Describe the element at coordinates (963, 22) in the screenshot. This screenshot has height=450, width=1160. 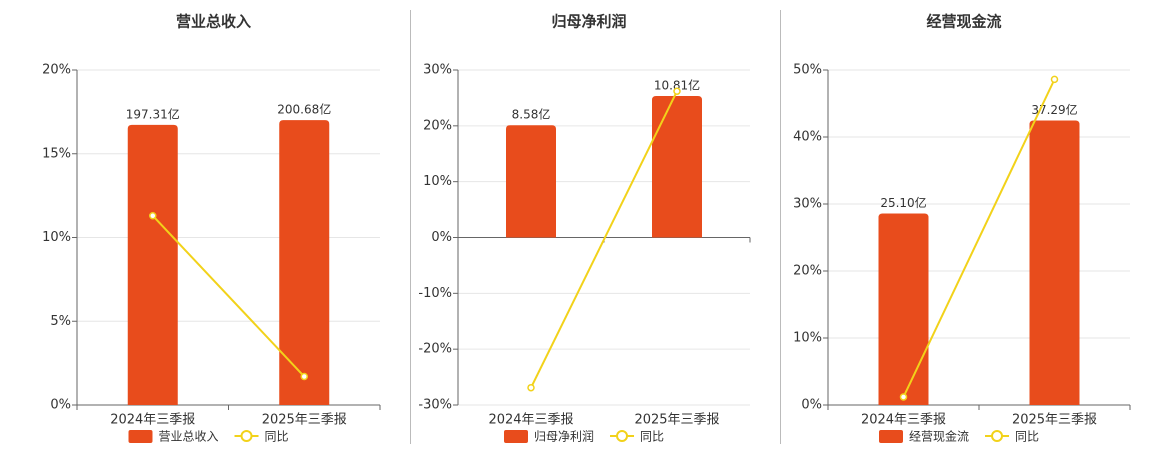
I see `chart-title: 经营现金流` at that location.